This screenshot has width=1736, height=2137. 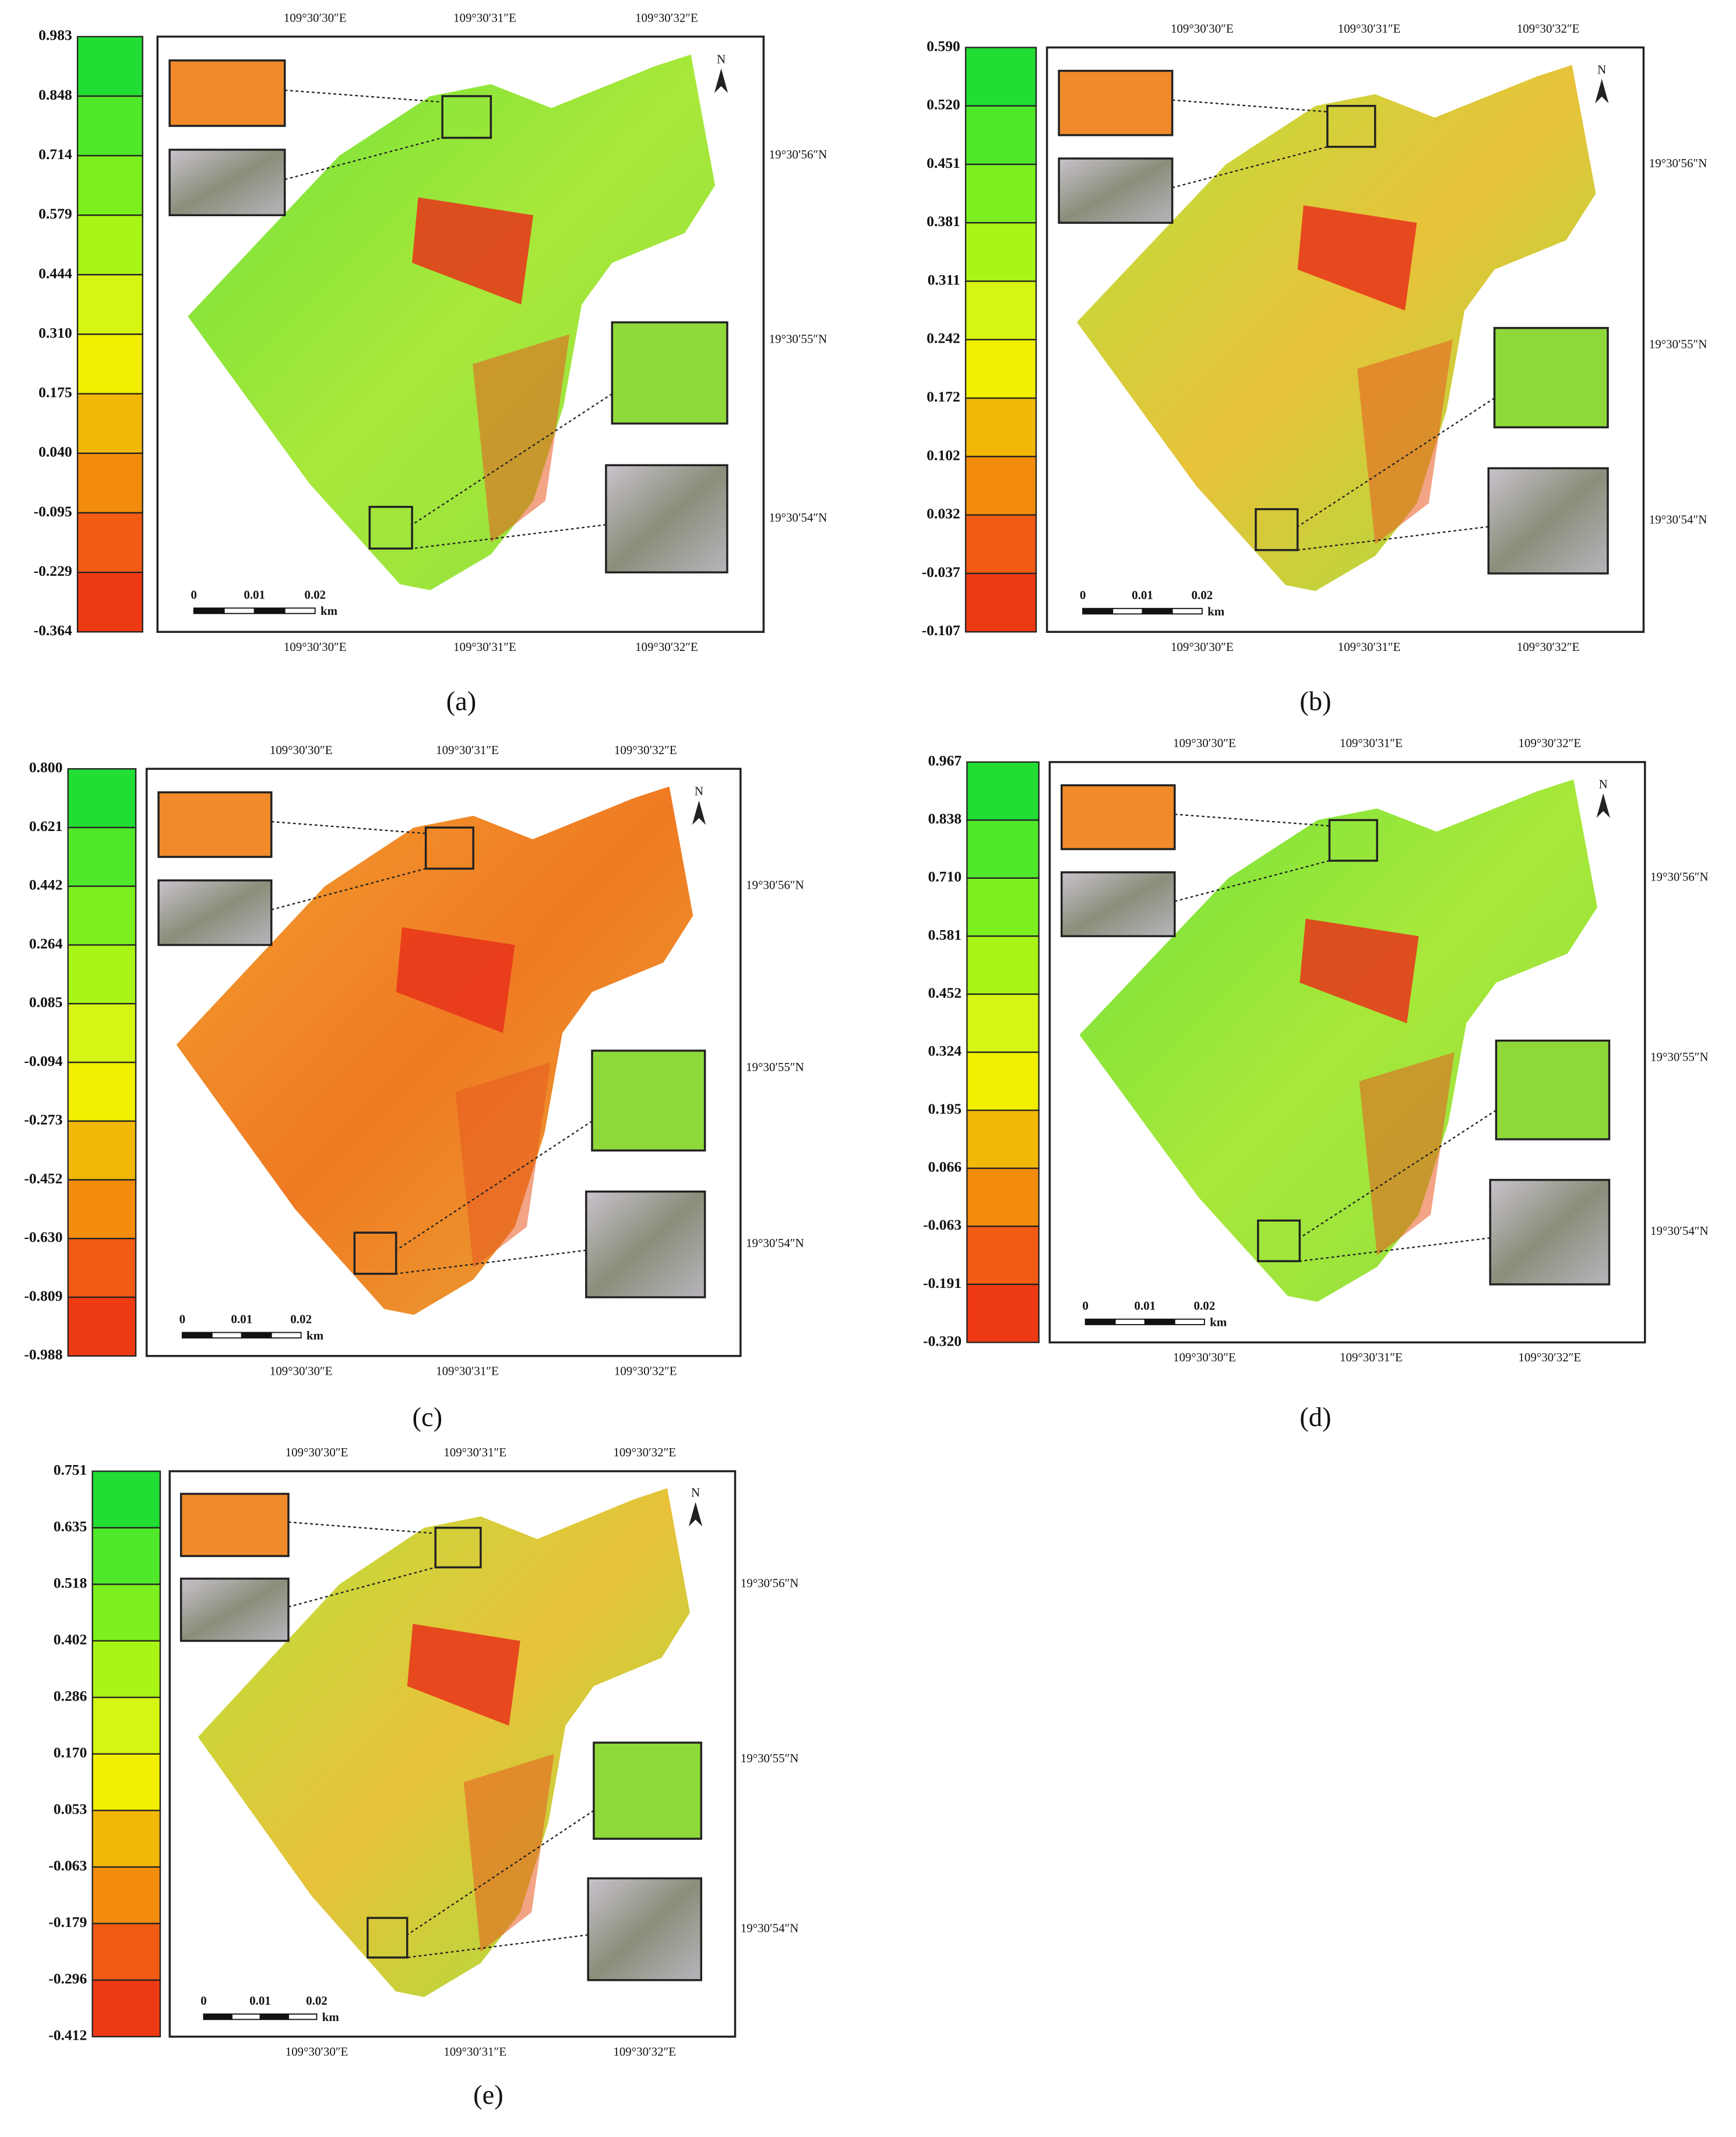 I want to click on red-field, so click(x=1357, y=258).